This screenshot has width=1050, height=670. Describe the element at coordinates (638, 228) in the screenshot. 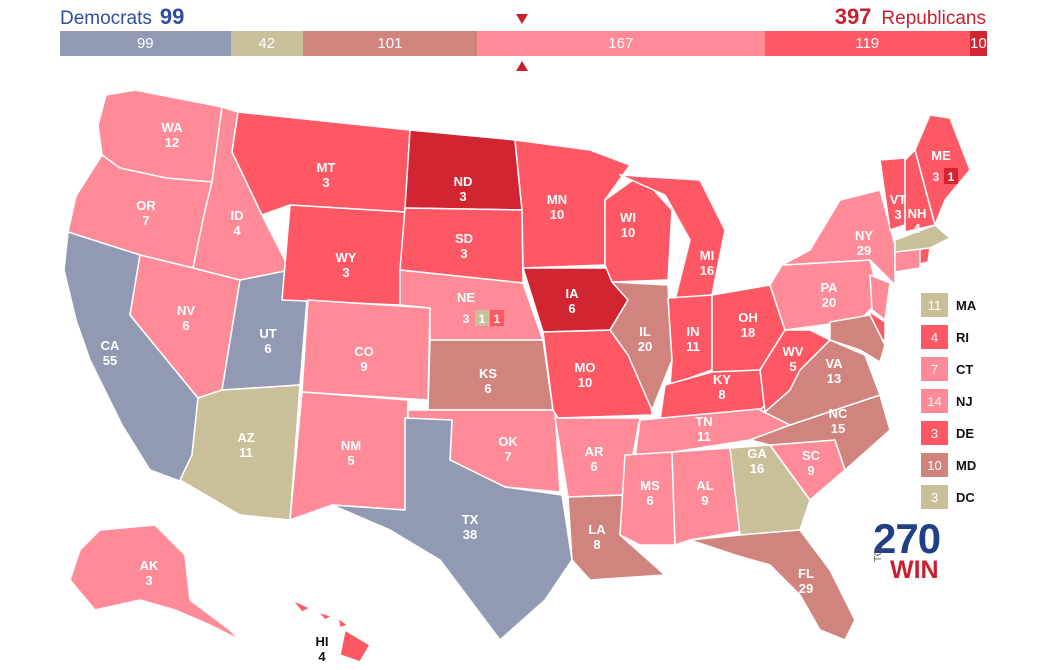

I see `state-WI` at that location.